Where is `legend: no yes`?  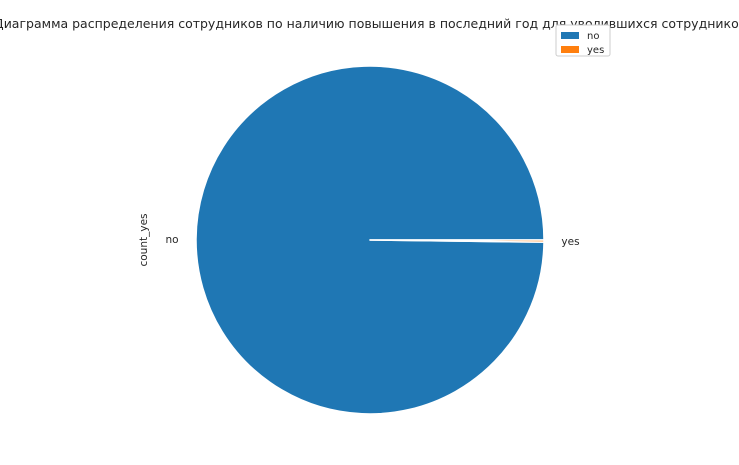
legend: no yes is located at coordinates (583, 40).